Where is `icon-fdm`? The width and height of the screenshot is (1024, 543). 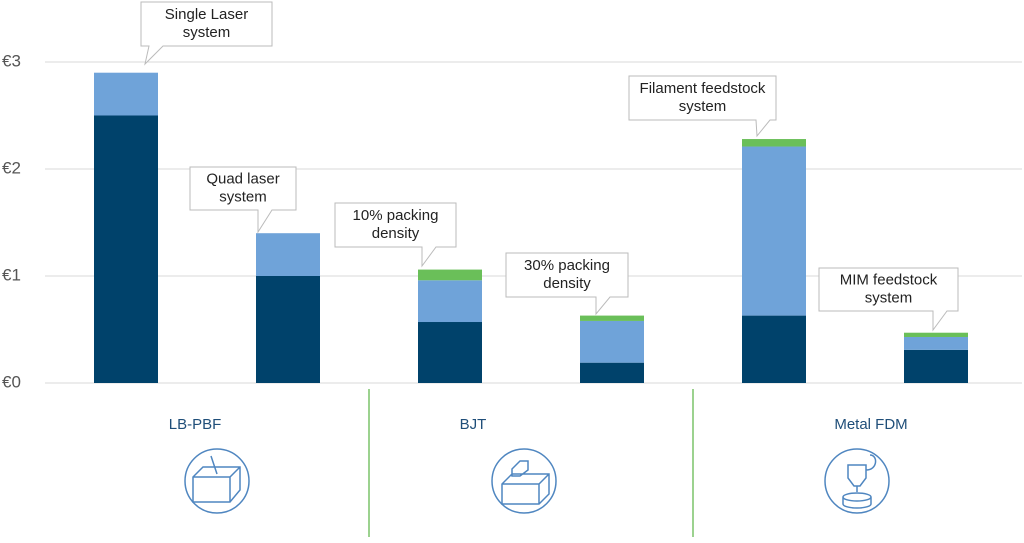
icon-fdm is located at coordinates (859, 481).